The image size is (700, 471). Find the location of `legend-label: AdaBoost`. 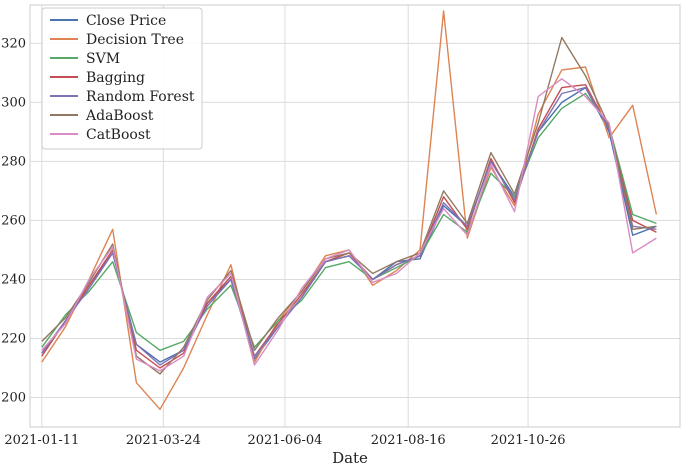

legend-label: AdaBoost is located at coordinates (119, 116).